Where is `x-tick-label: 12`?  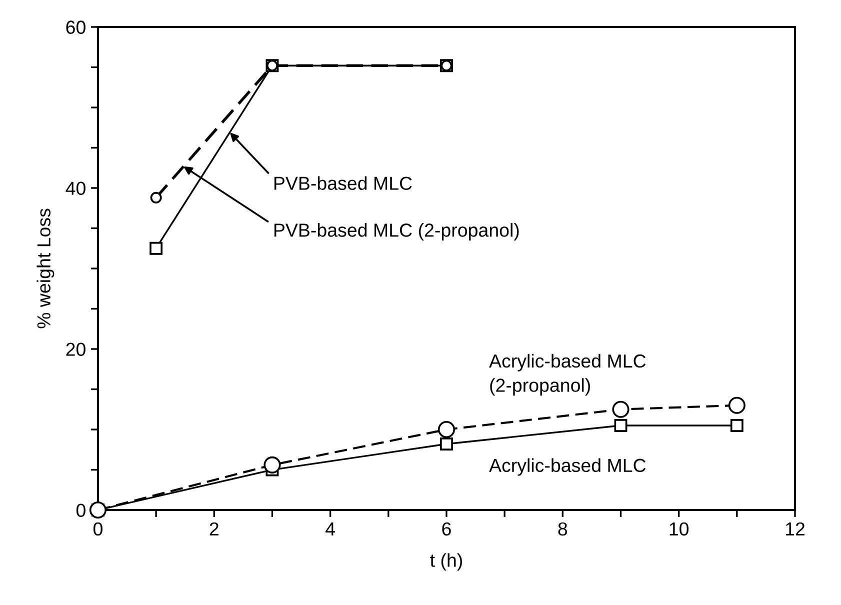 x-tick-label: 12 is located at coordinates (795, 529).